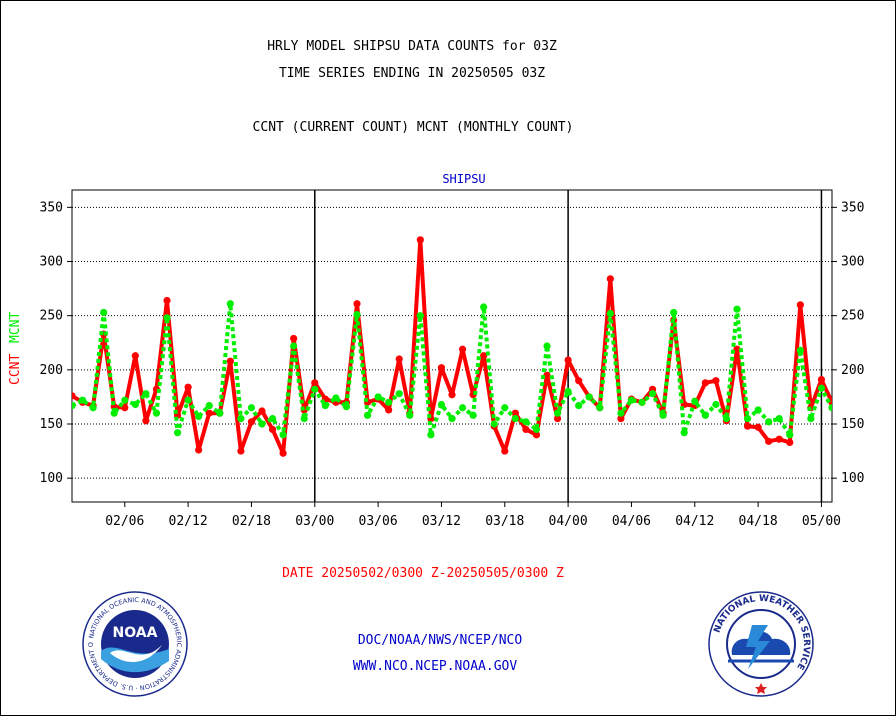 The width and height of the screenshot is (896, 716). Describe the element at coordinates (51, 207) in the screenshot. I see `y-tick-label-left: 350` at that location.